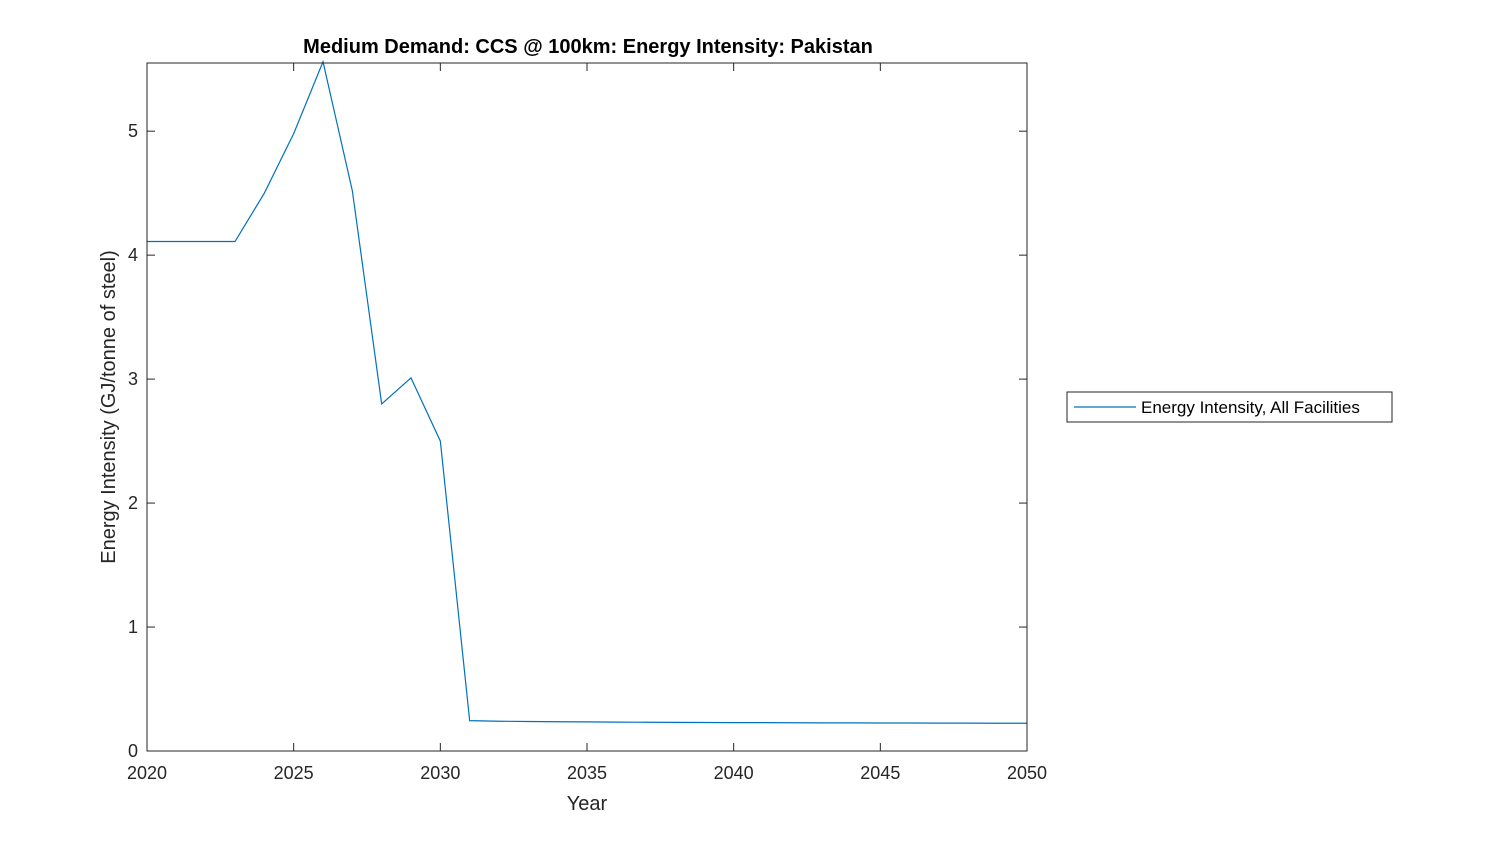 This screenshot has height=844, width=1500. I want to click on x-axis-label: Year, so click(587, 804).